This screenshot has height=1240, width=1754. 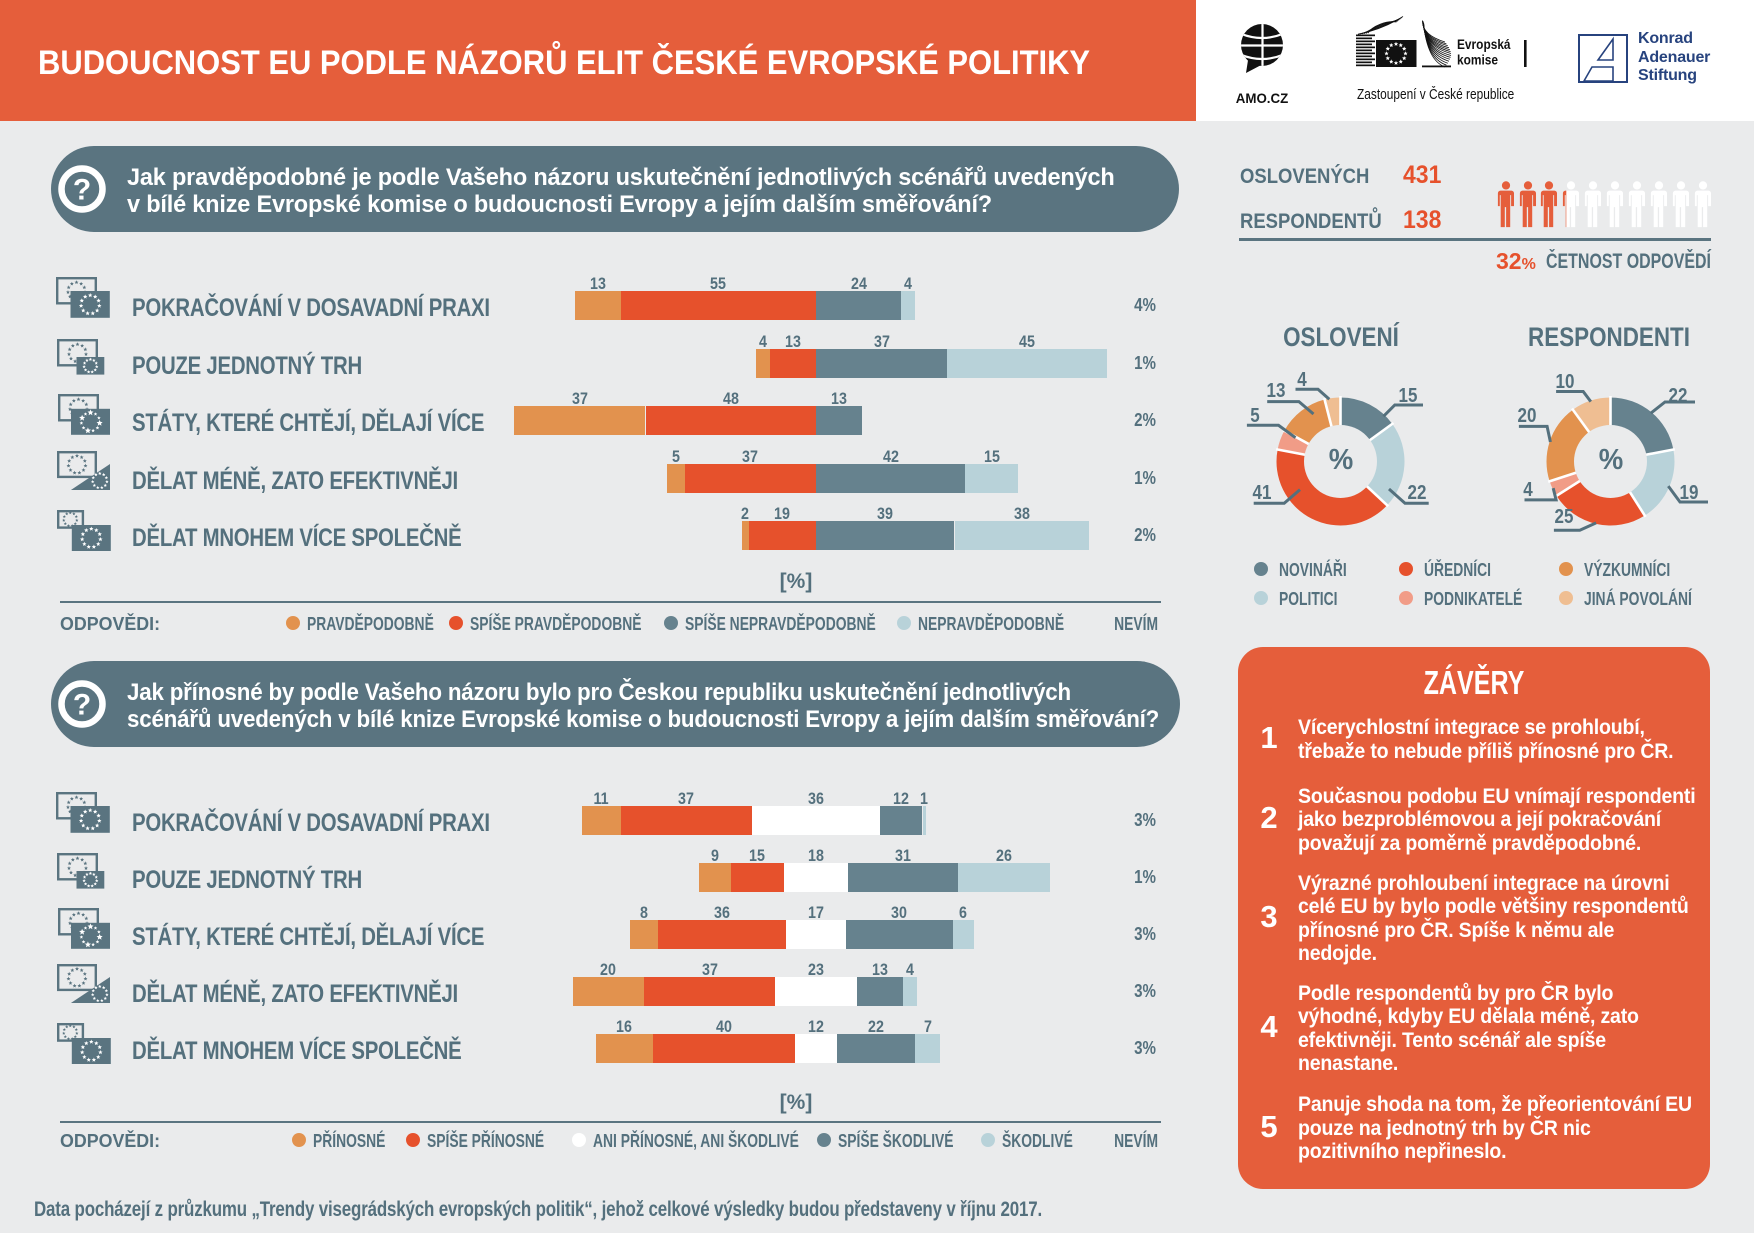 What do you see at coordinates (1484, 44) in the screenshot?
I see `svg-text: Evropská` at bounding box center [1484, 44].